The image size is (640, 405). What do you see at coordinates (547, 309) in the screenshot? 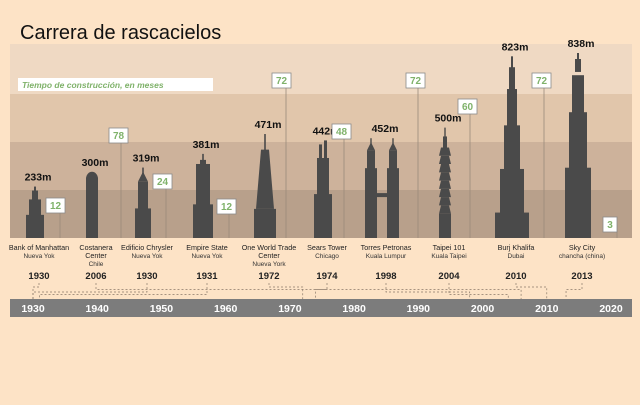
I see `timeline-tick-label: 2010` at bounding box center [547, 309].